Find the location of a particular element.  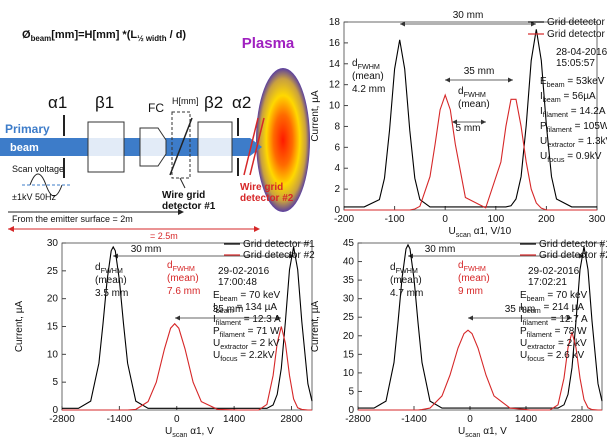

parameter-part: = 70 keV is located at coordinates (259, 295).